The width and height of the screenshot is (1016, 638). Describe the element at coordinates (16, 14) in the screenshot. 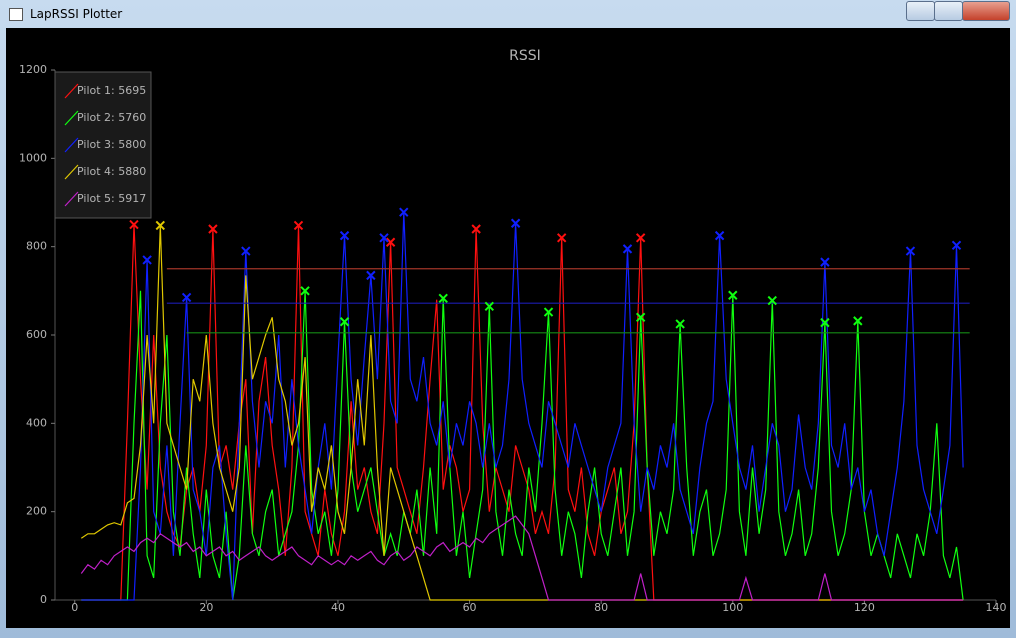

I see `app-icon` at that location.